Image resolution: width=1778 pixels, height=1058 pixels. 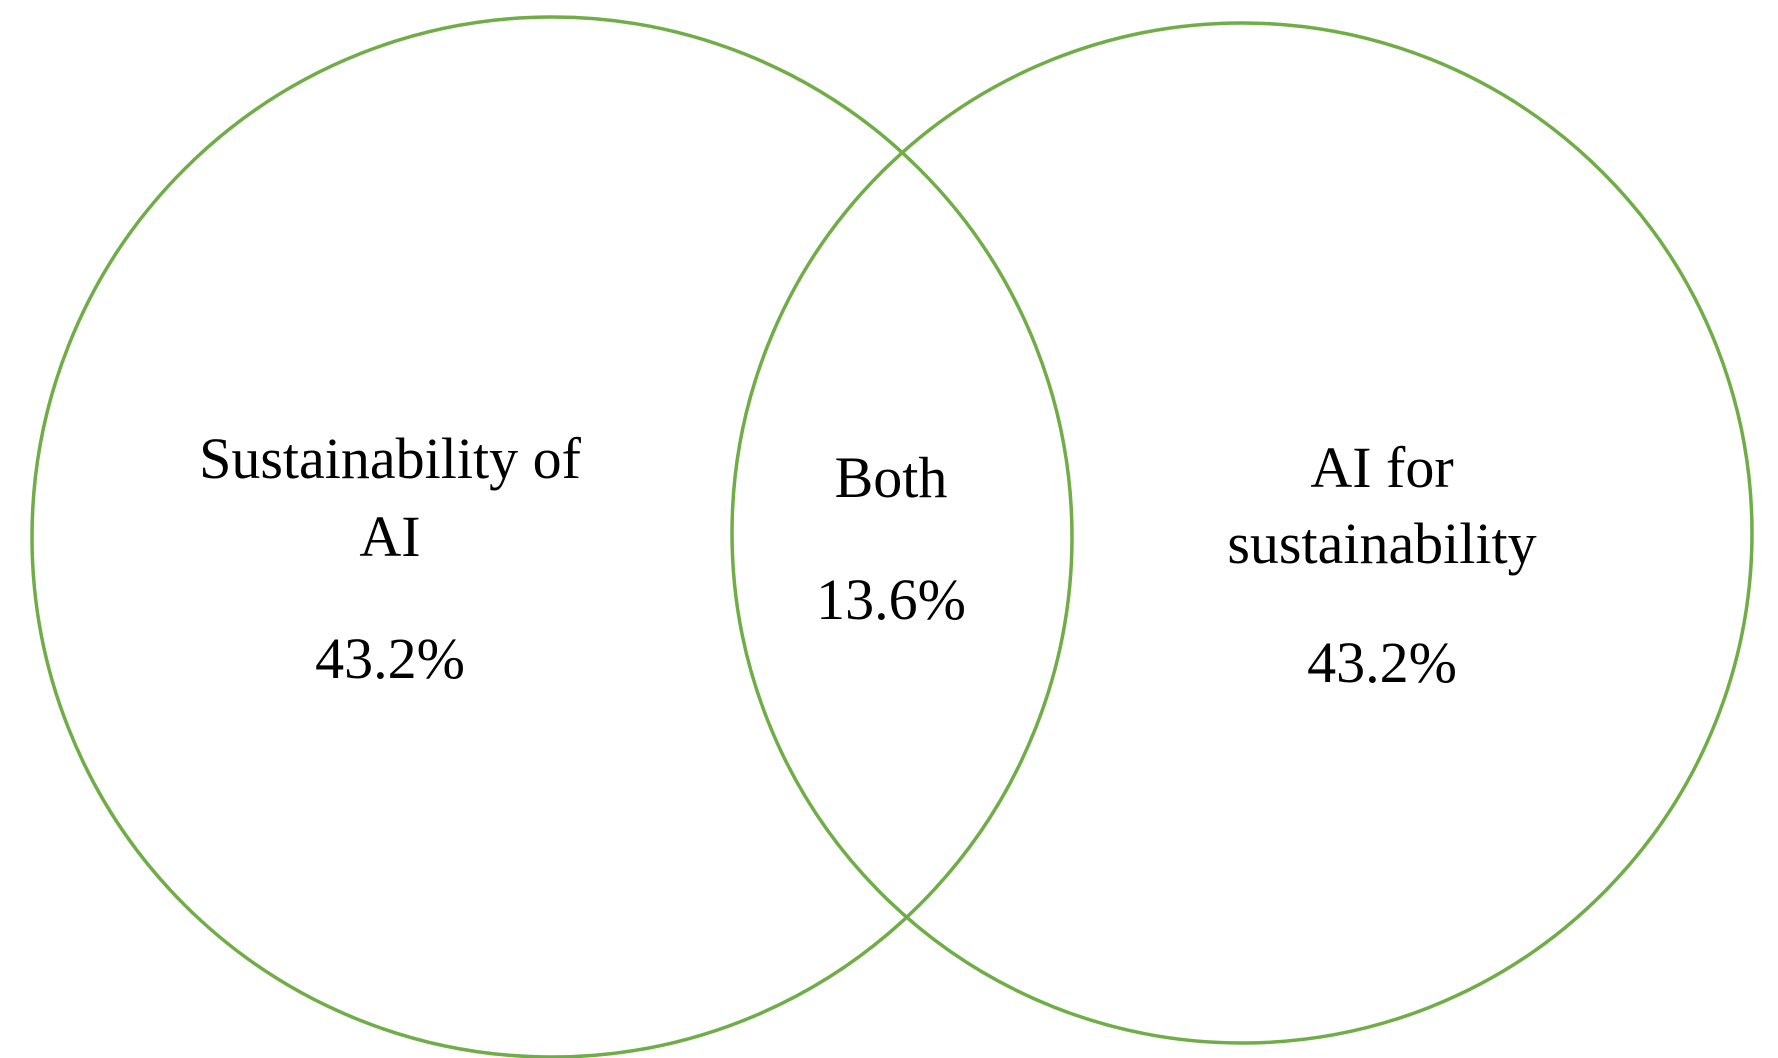 What do you see at coordinates (389, 536) in the screenshot?
I see `left-set-label-line2: AI` at bounding box center [389, 536].